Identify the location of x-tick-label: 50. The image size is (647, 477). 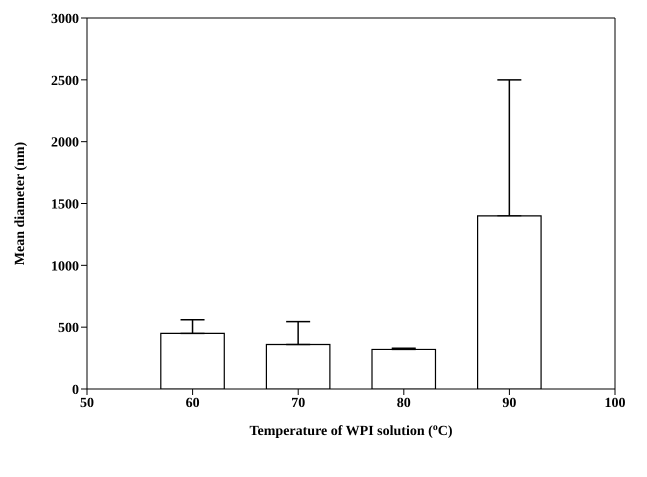
(87, 403).